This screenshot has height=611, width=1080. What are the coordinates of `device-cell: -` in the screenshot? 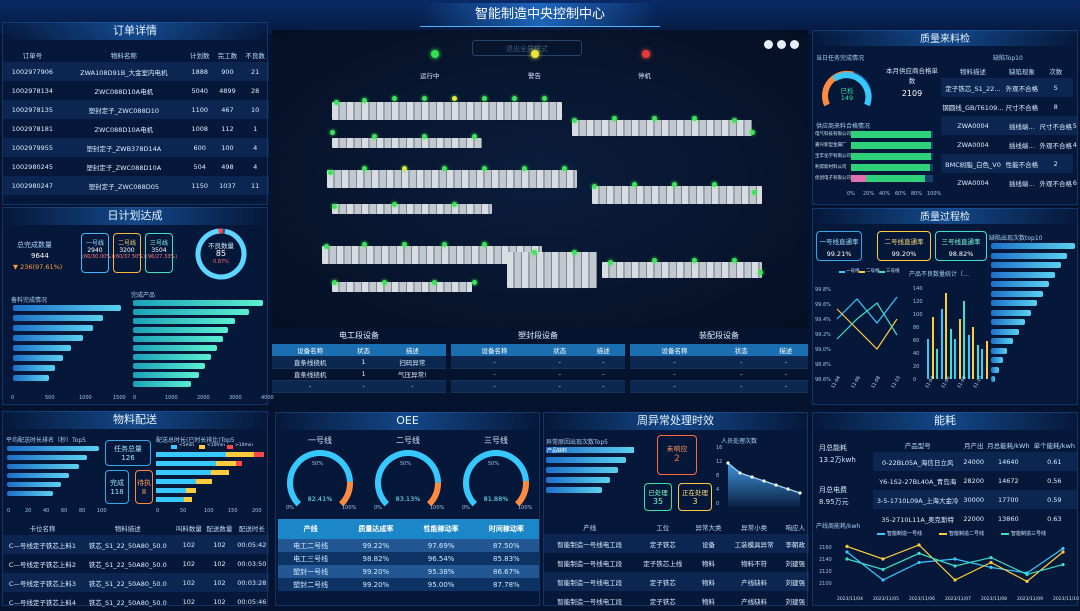 It's located at (310, 386).